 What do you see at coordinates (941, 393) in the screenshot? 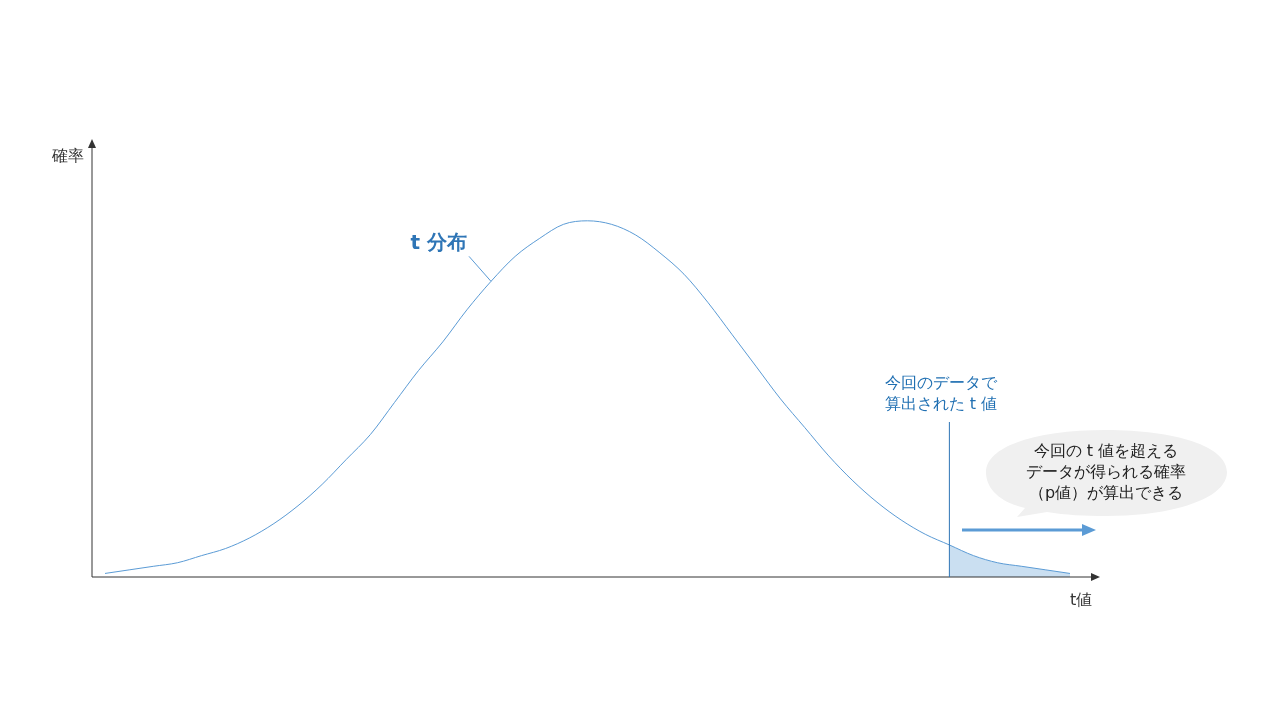
I see `annotation: 今回のデータで算出された t 値` at bounding box center [941, 393].